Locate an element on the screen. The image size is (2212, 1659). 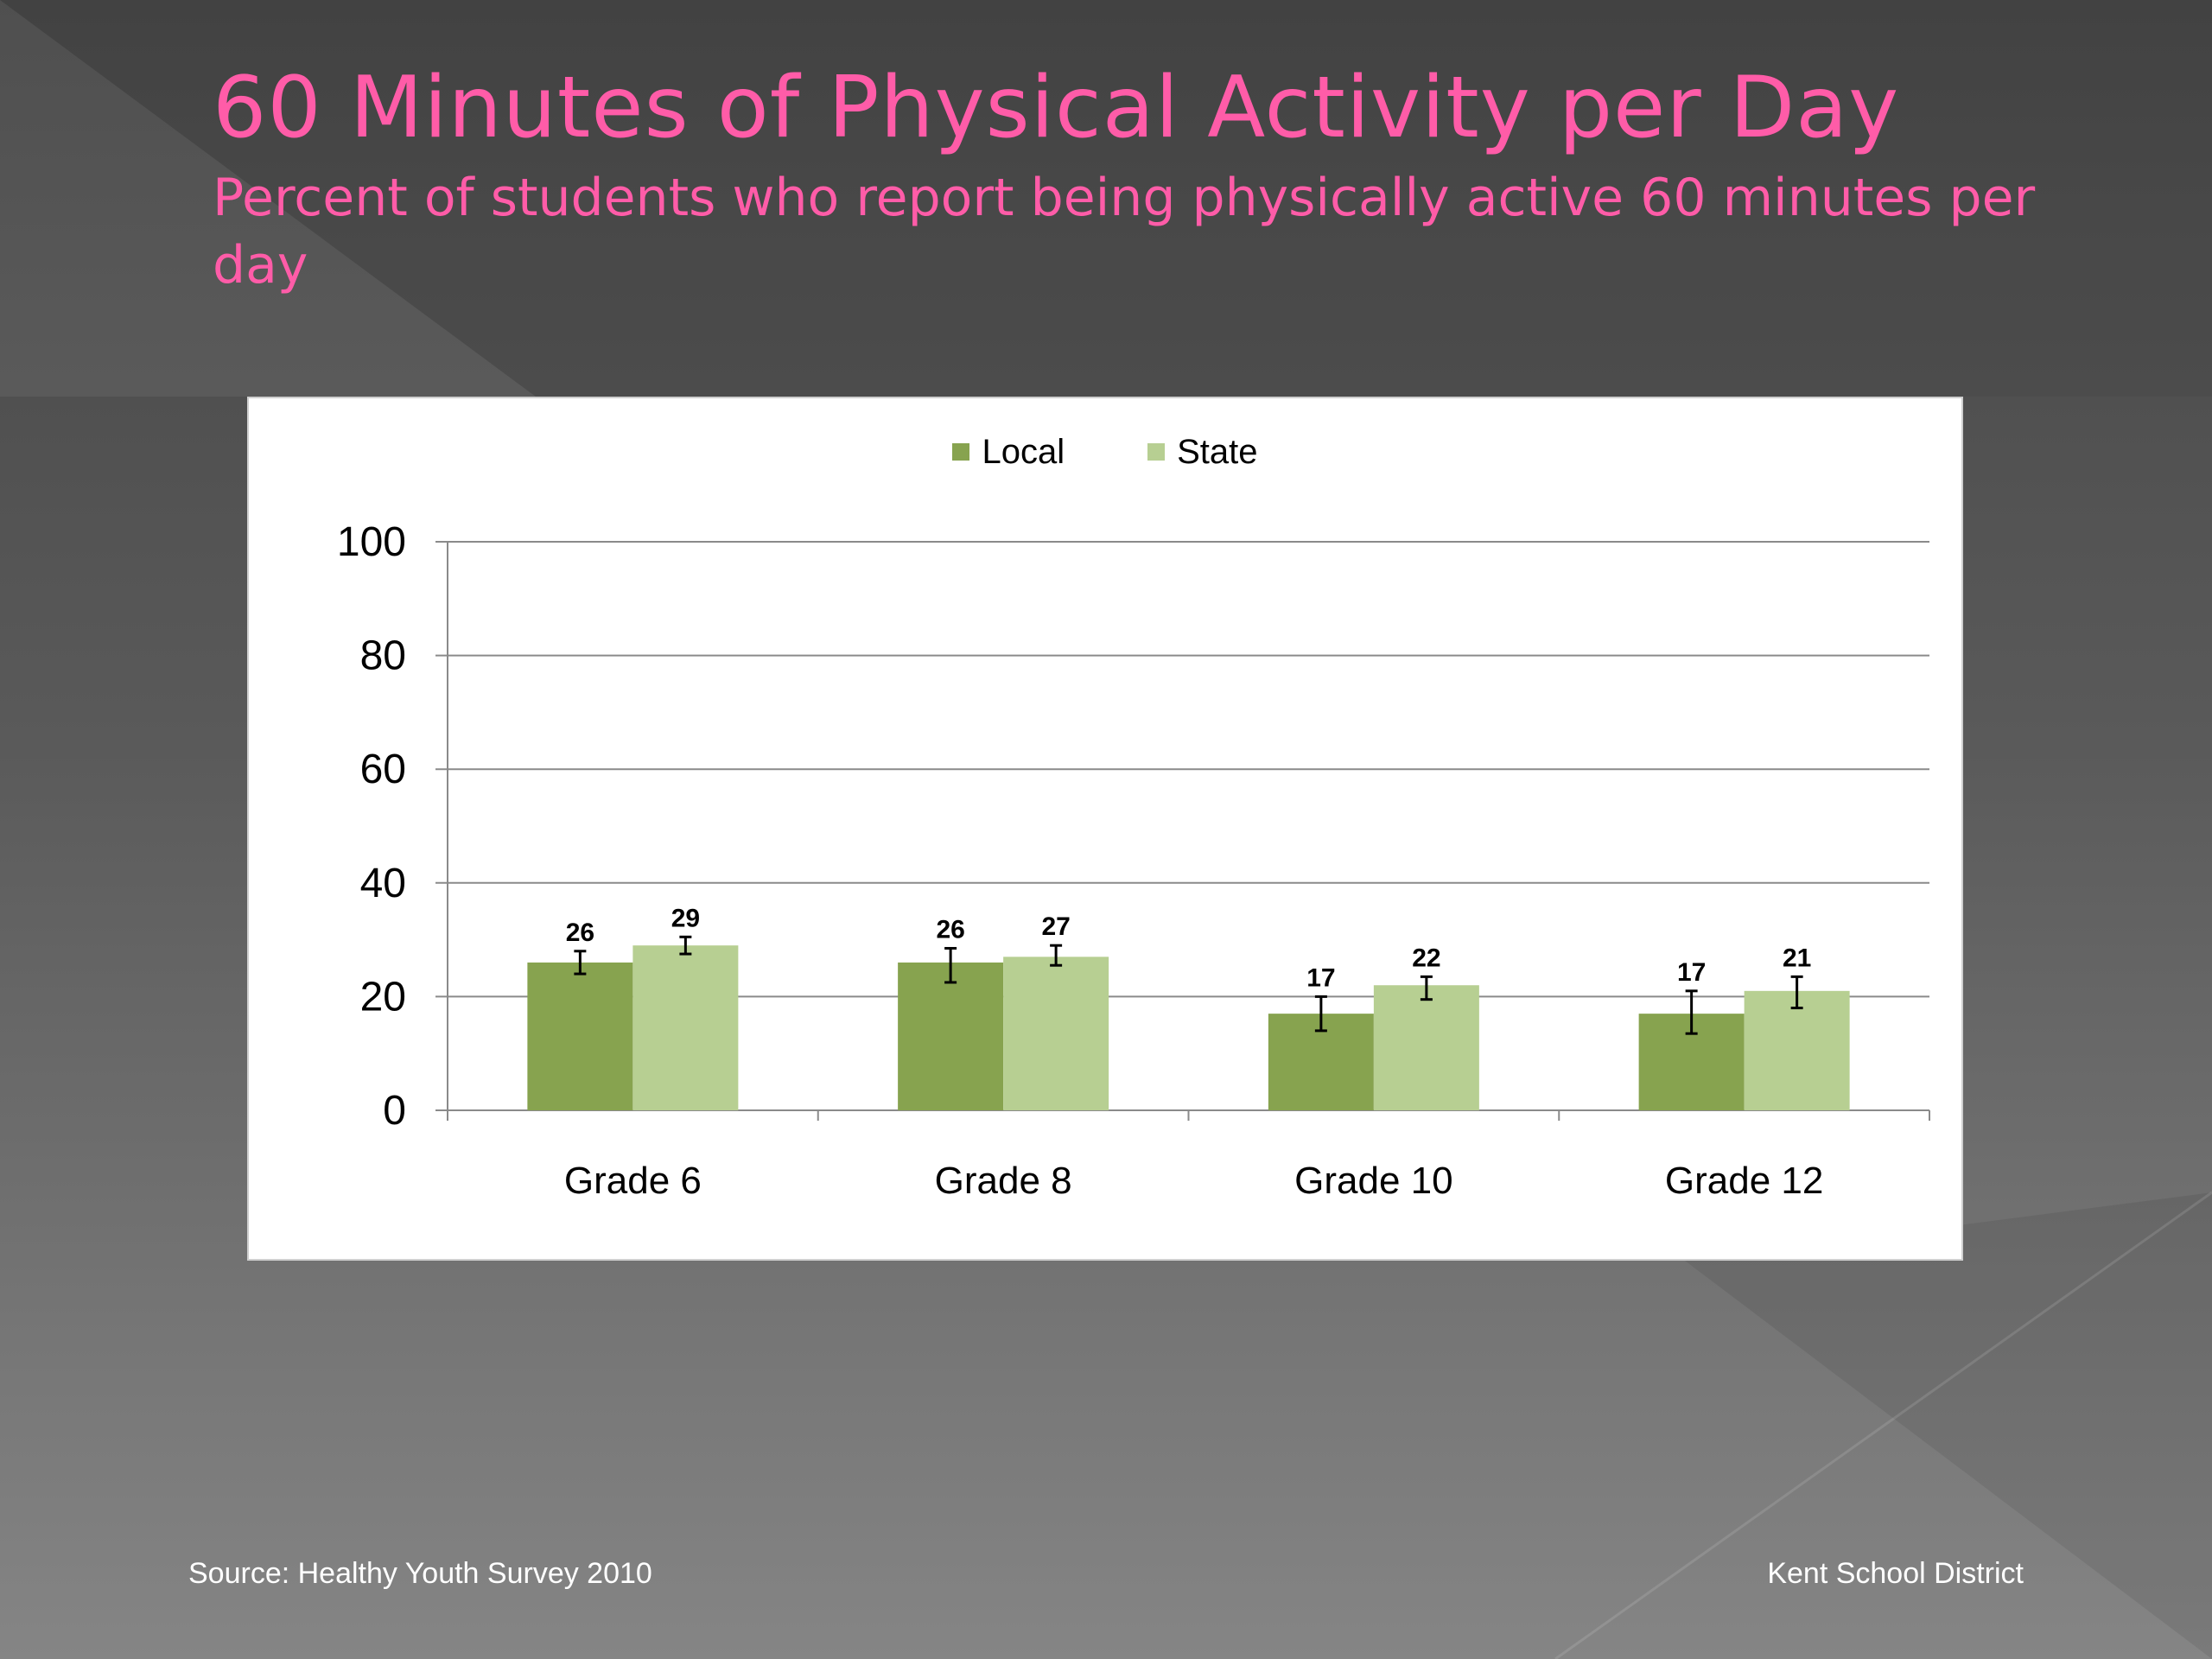
y-tick-label: 40 is located at coordinates (383, 883).